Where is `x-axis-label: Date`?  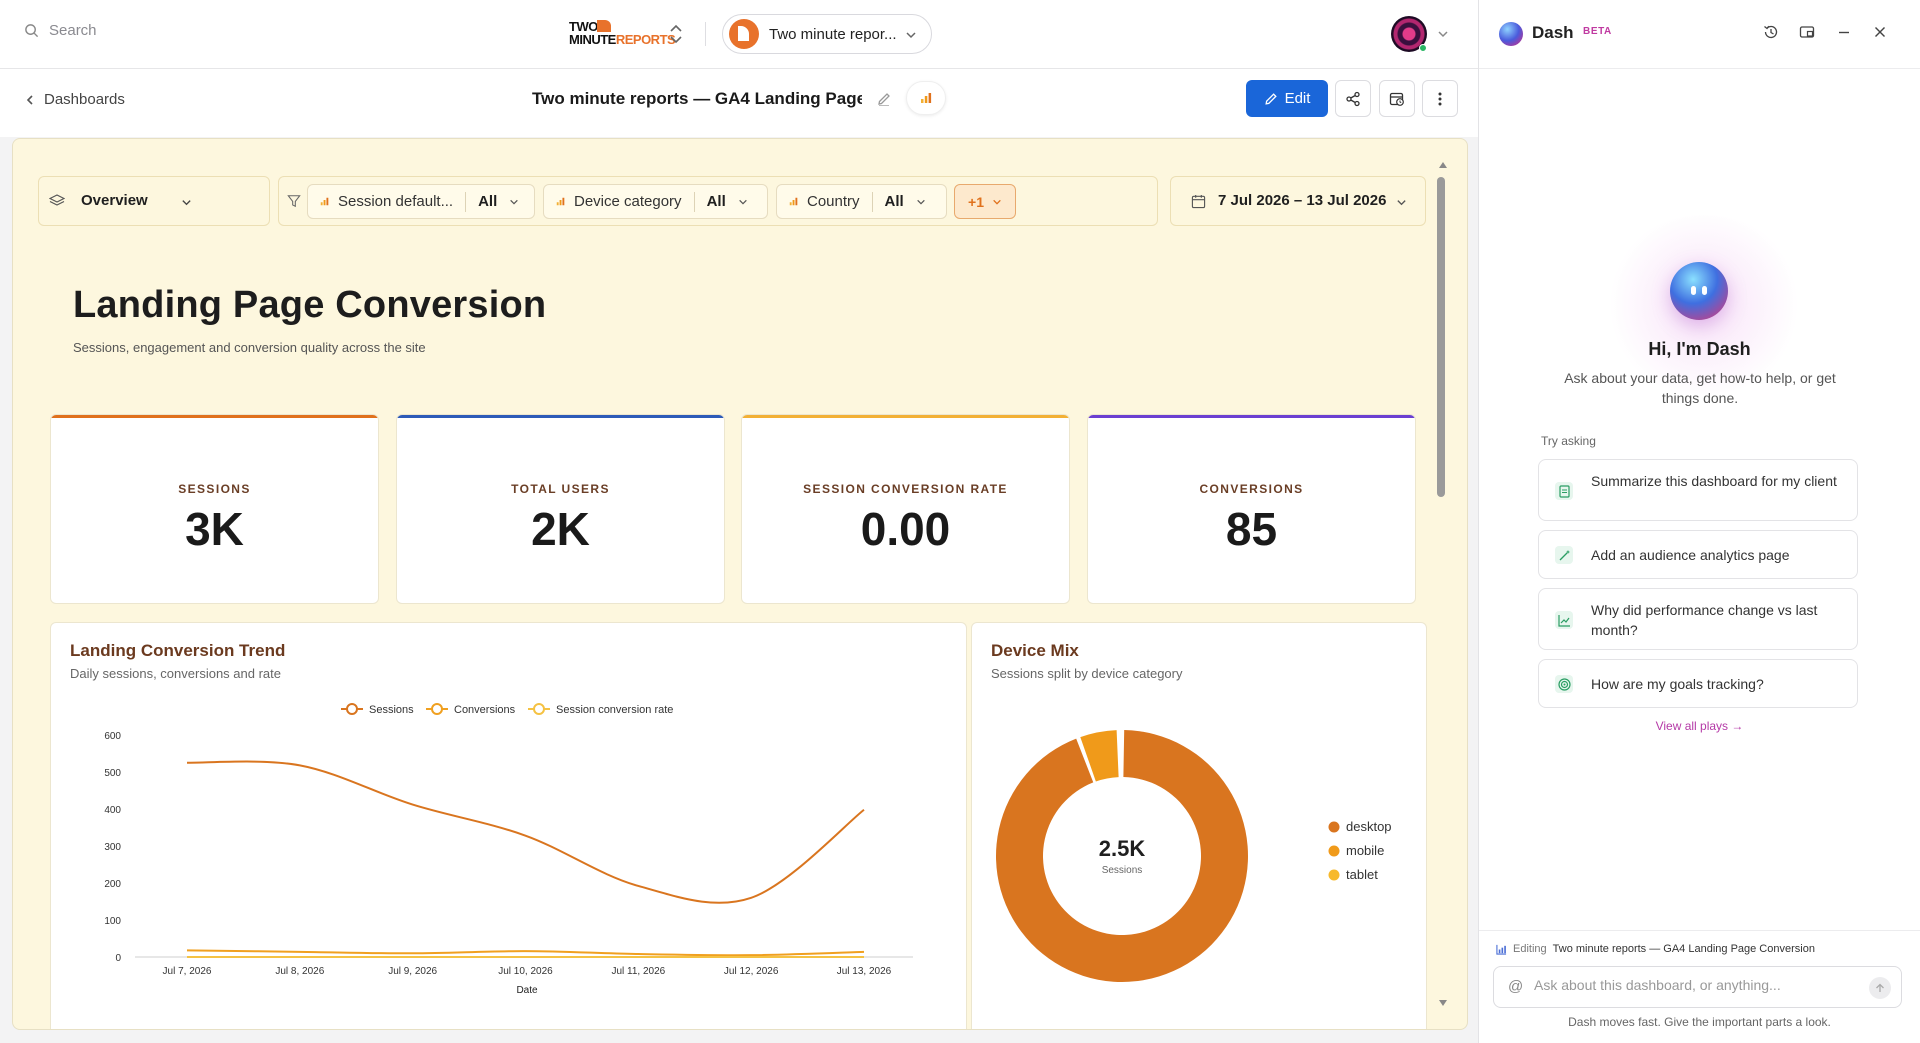 x-axis-label: Date is located at coordinates (527, 990).